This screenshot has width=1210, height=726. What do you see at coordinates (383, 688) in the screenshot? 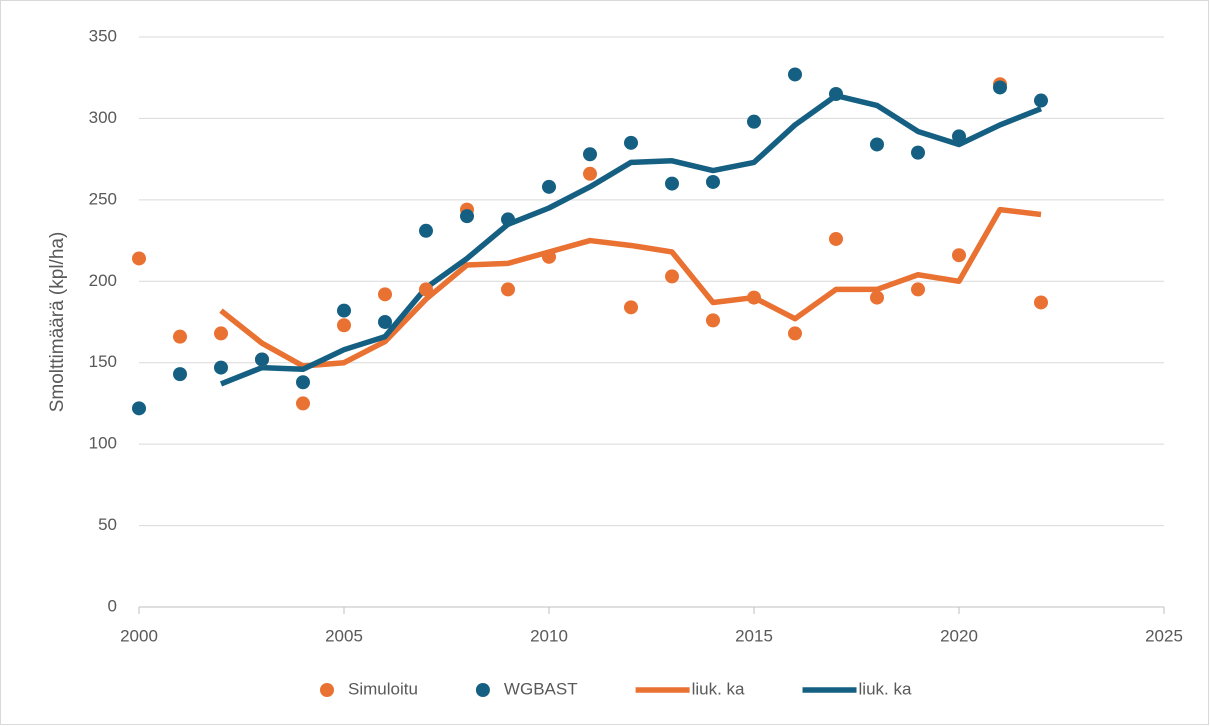
I see `legend-label: Simuloitu` at bounding box center [383, 688].